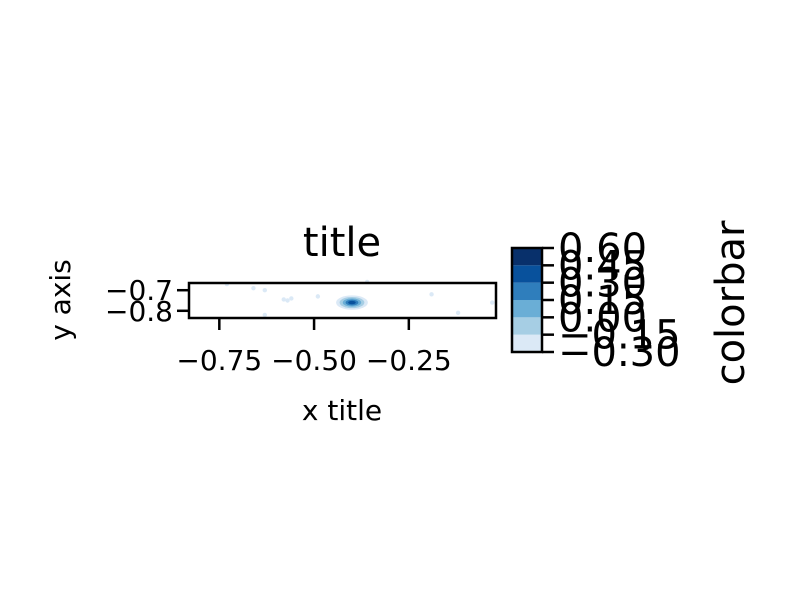 The image size is (799, 600). I want to click on chart-title: title, so click(342, 243).